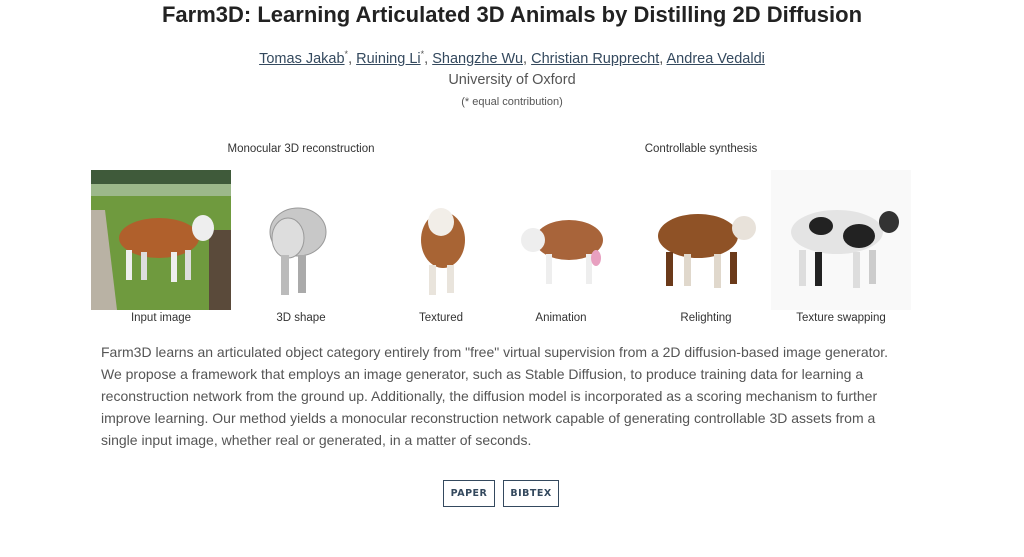  I want to click on relighting-image, so click(707, 251).